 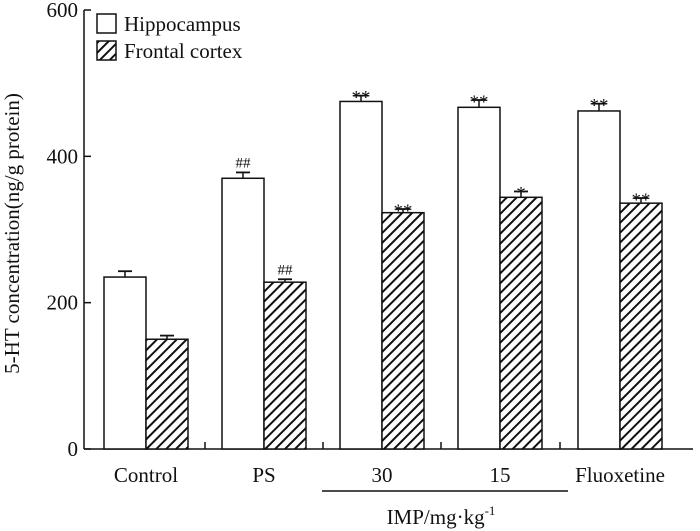 What do you see at coordinates (285, 365) in the screenshot?
I see `bar-frontal-cortex-ps` at bounding box center [285, 365].